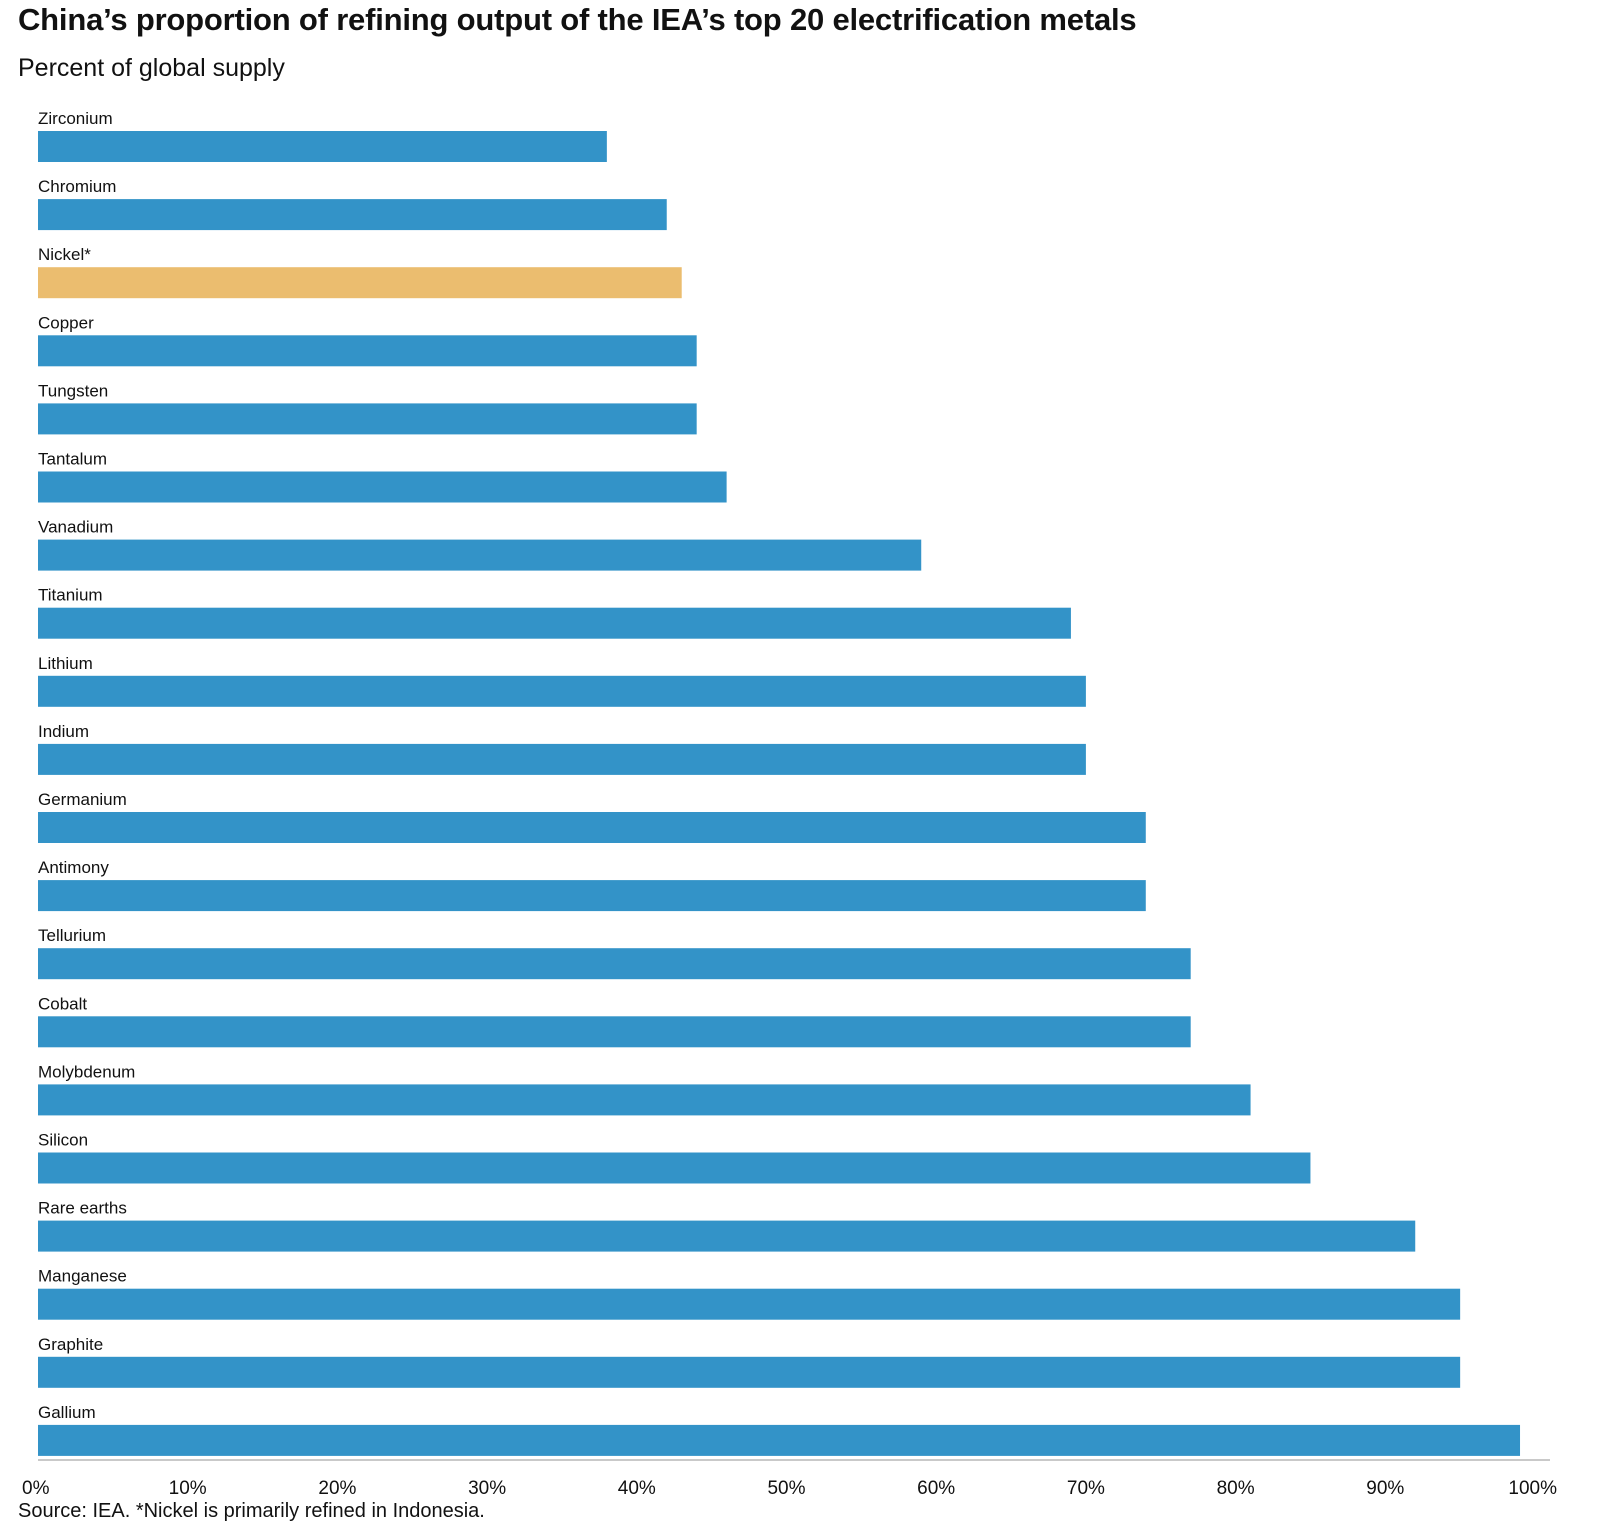 The width and height of the screenshot is (1608, 1540). What do you see at coordinates (63, 731) in the screenshot?
I see `category-label-indium: Indium` at bounding box center [63, 731].